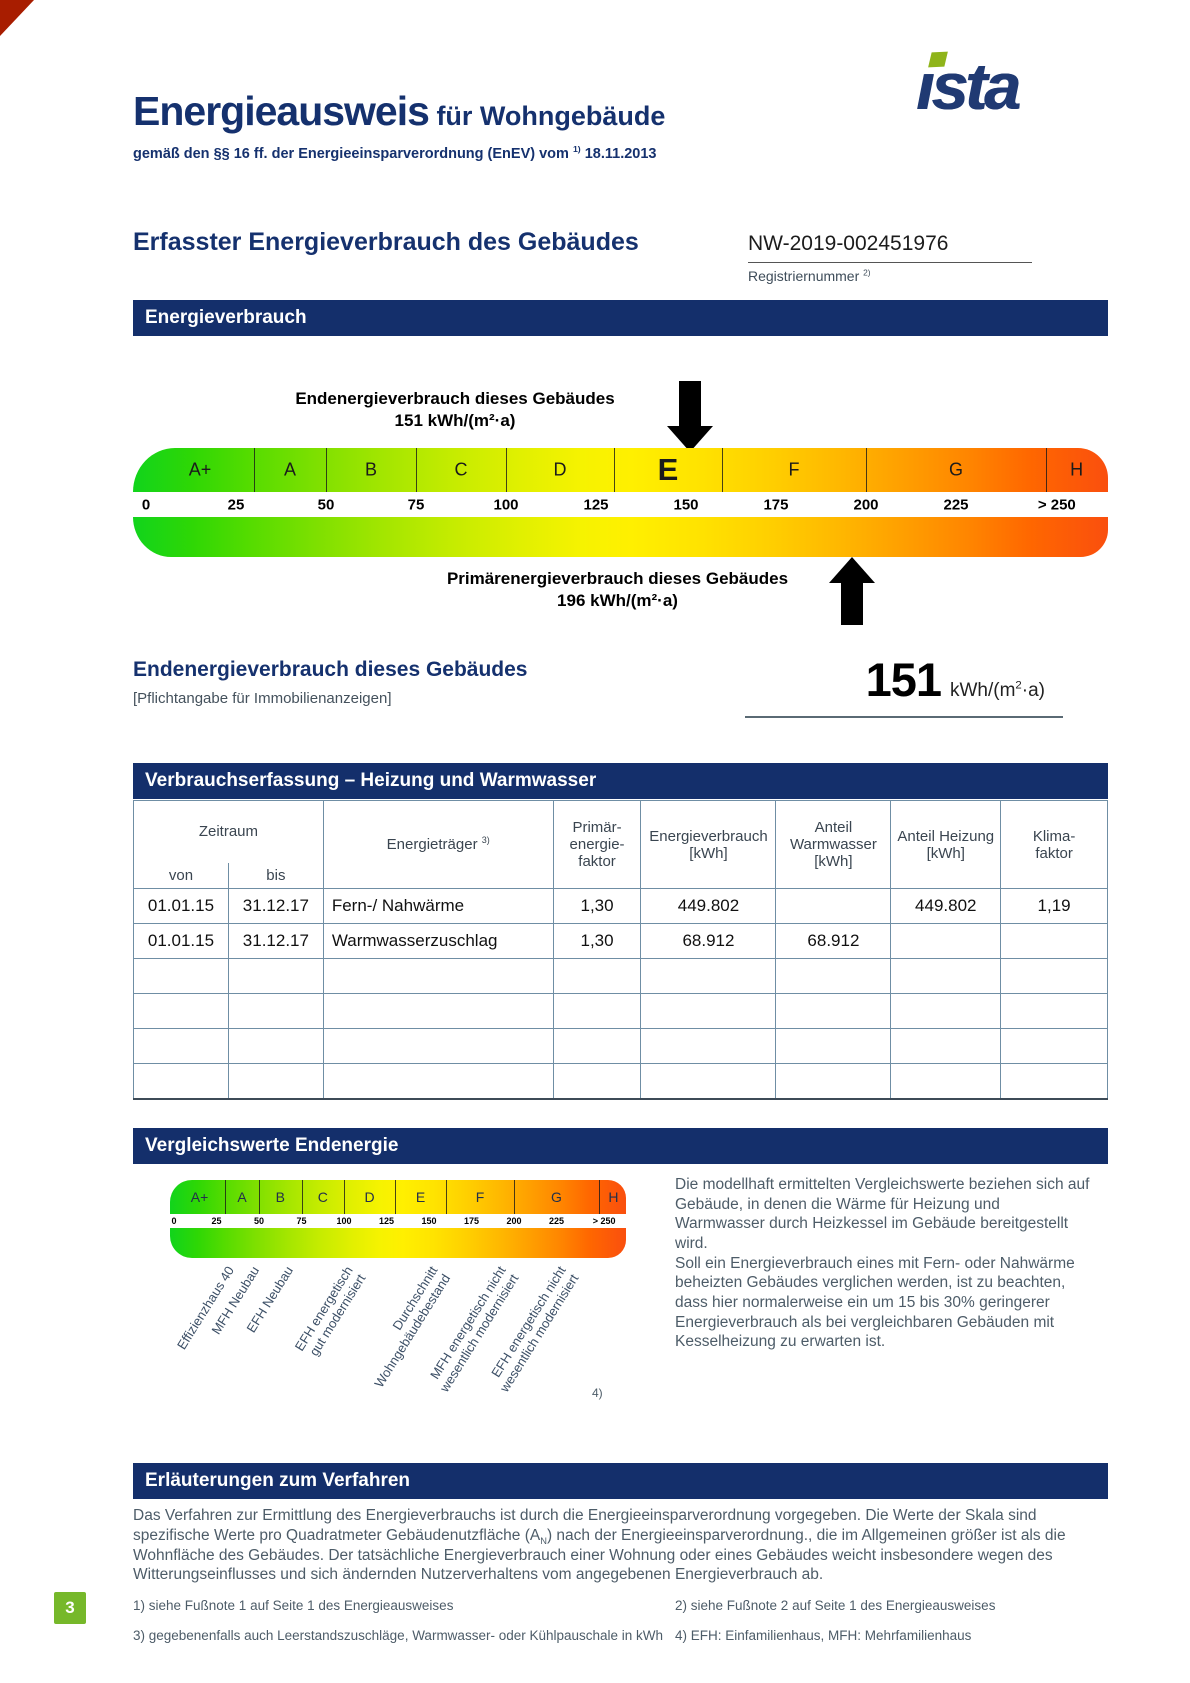  I want to click on energietraeger-text: Energieträger, so click(434, 844).